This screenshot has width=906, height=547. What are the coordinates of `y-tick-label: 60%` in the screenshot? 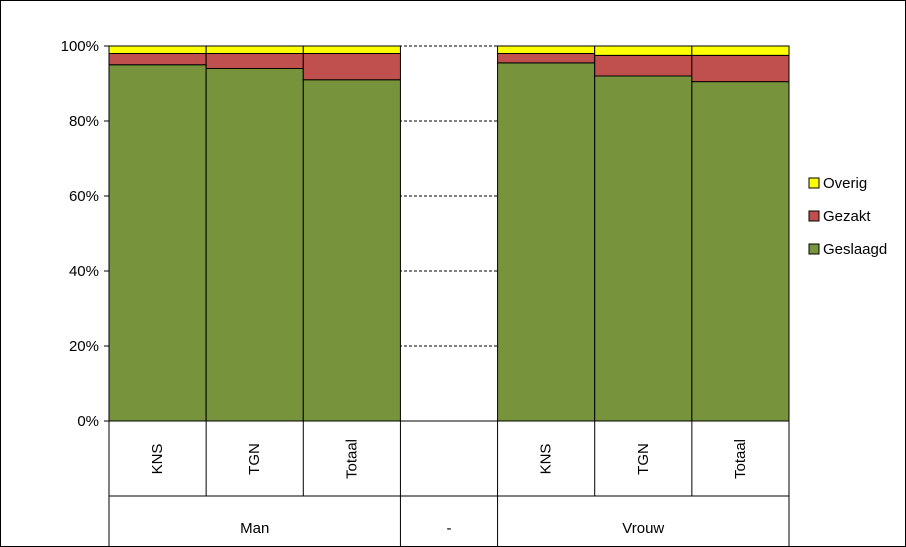 It's located at (84, 196).